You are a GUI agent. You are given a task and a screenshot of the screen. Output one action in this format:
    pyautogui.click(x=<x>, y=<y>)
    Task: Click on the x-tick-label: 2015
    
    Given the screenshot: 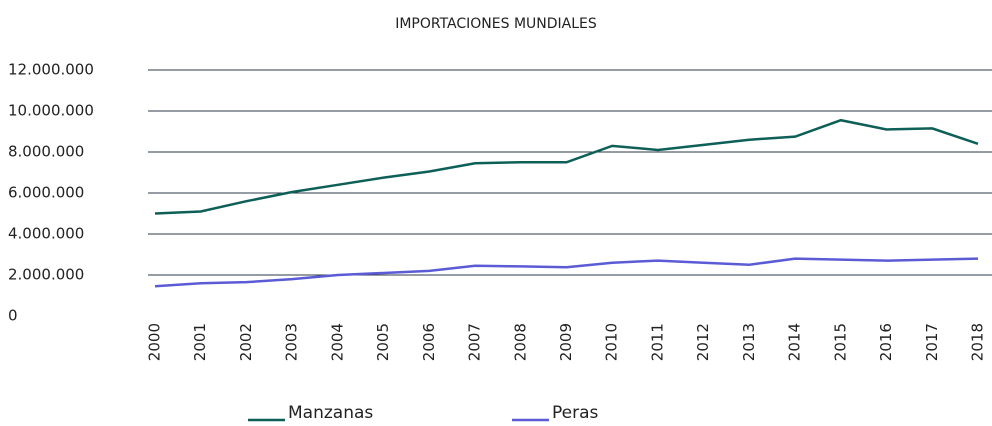 What is the action you would take?
    pyautogui.click(x=840, y=342)
    